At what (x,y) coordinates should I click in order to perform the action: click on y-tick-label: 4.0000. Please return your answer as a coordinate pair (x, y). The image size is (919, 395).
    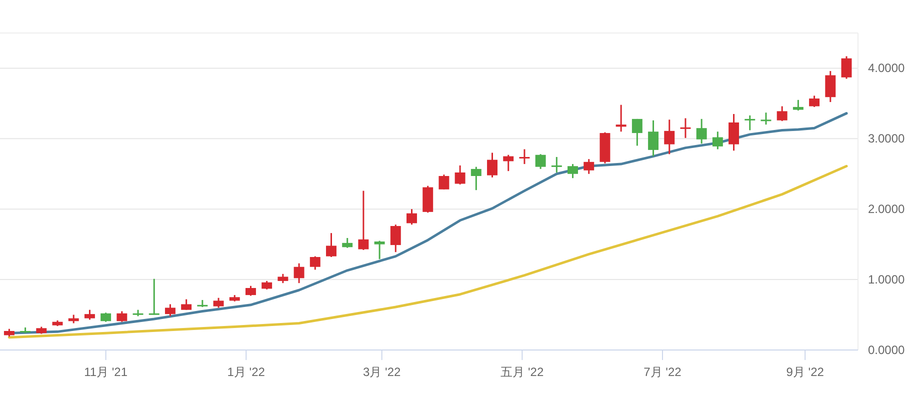
    Looking at the image, I should click on (887, 68).